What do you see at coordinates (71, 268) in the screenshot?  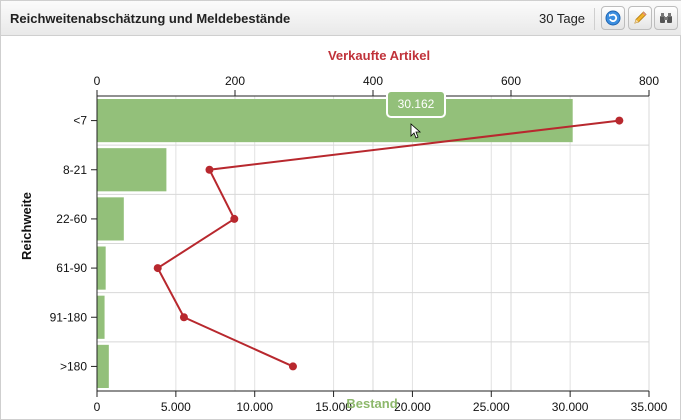 I see `y-axis-tick-label: 61-90` at bounding box center [71, 268].